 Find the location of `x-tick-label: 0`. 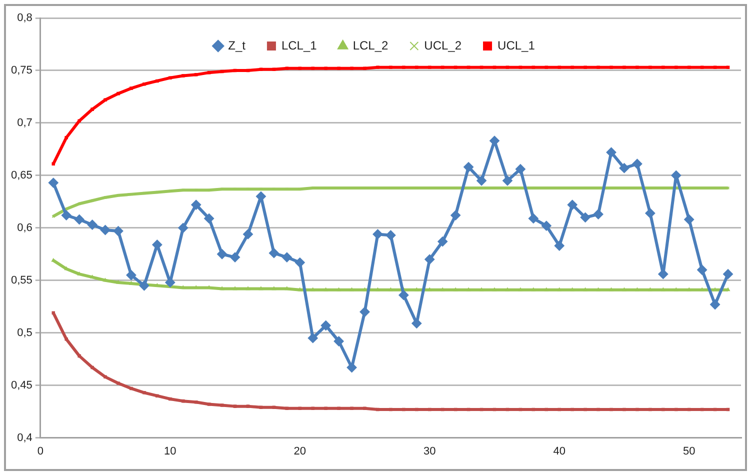

x-tick-label: 0 is located at coordinates (40, 451).